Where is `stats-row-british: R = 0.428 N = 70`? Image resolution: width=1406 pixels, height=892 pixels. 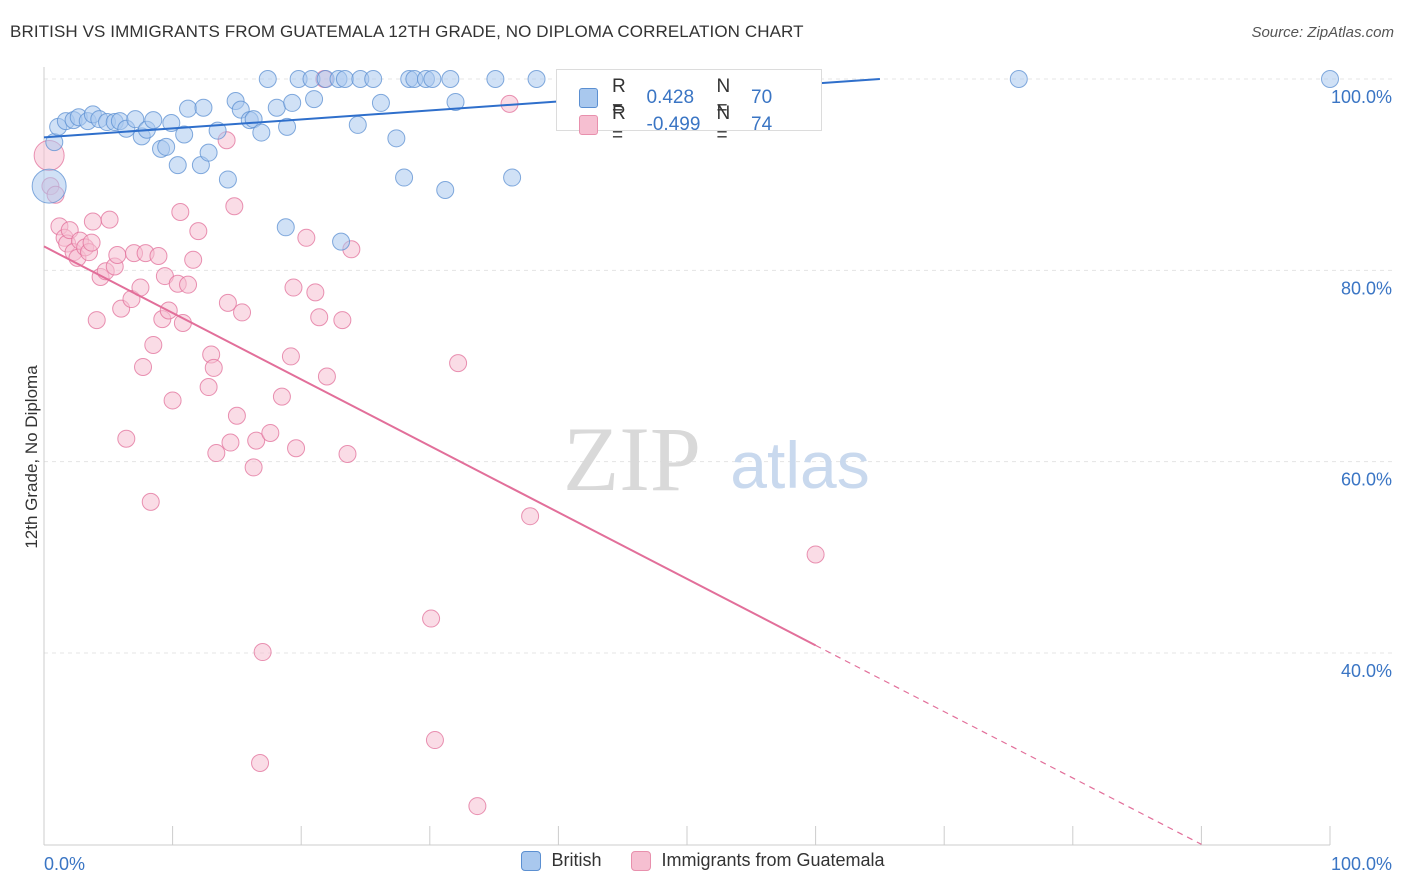 stats-row-british: R = 0.428 N = 70 is located at coordinates (700, 98).